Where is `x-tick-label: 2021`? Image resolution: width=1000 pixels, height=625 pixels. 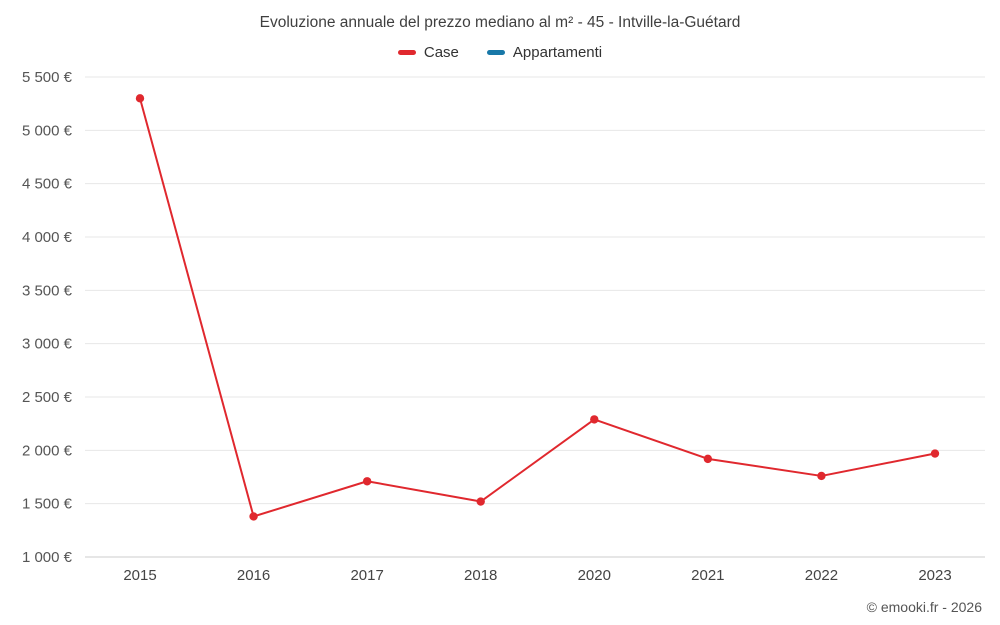 x-tick-label: 2021 is located at coordinates (707, 575).